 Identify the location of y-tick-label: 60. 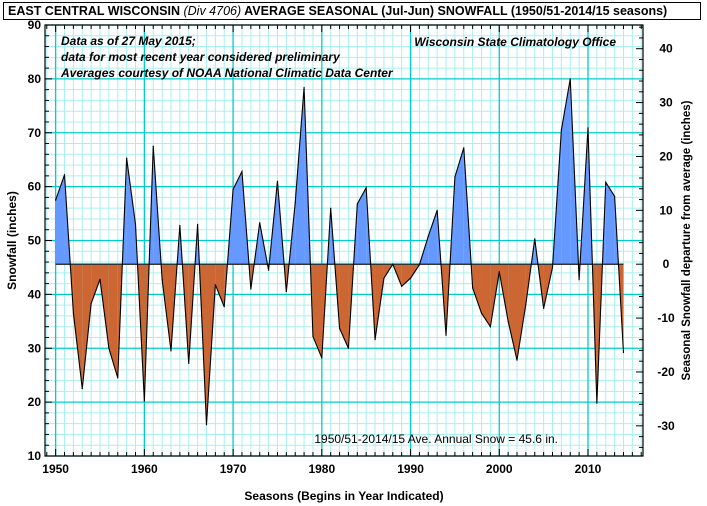
(35, 187).